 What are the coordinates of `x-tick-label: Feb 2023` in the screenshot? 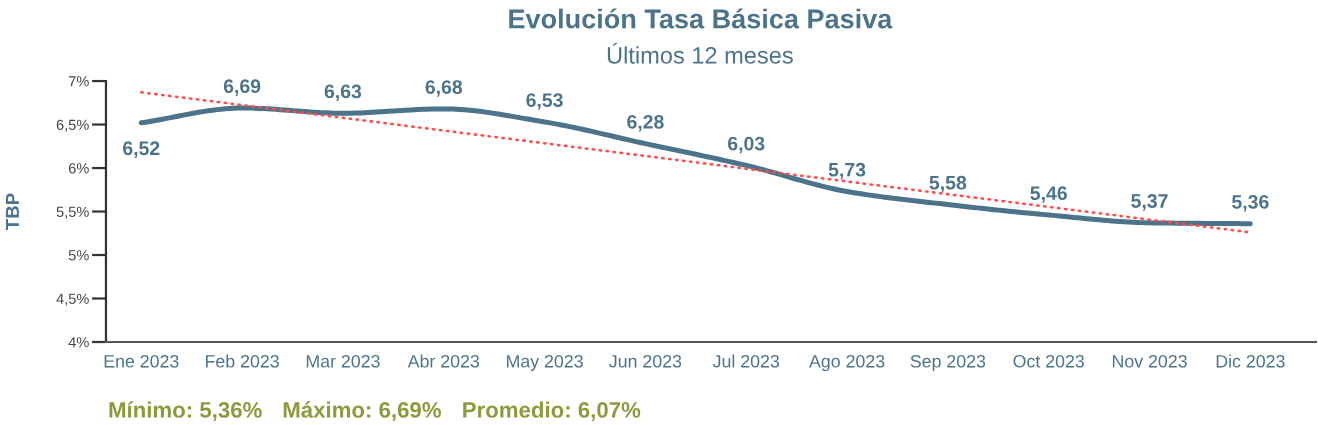 It's located at (242, 361).